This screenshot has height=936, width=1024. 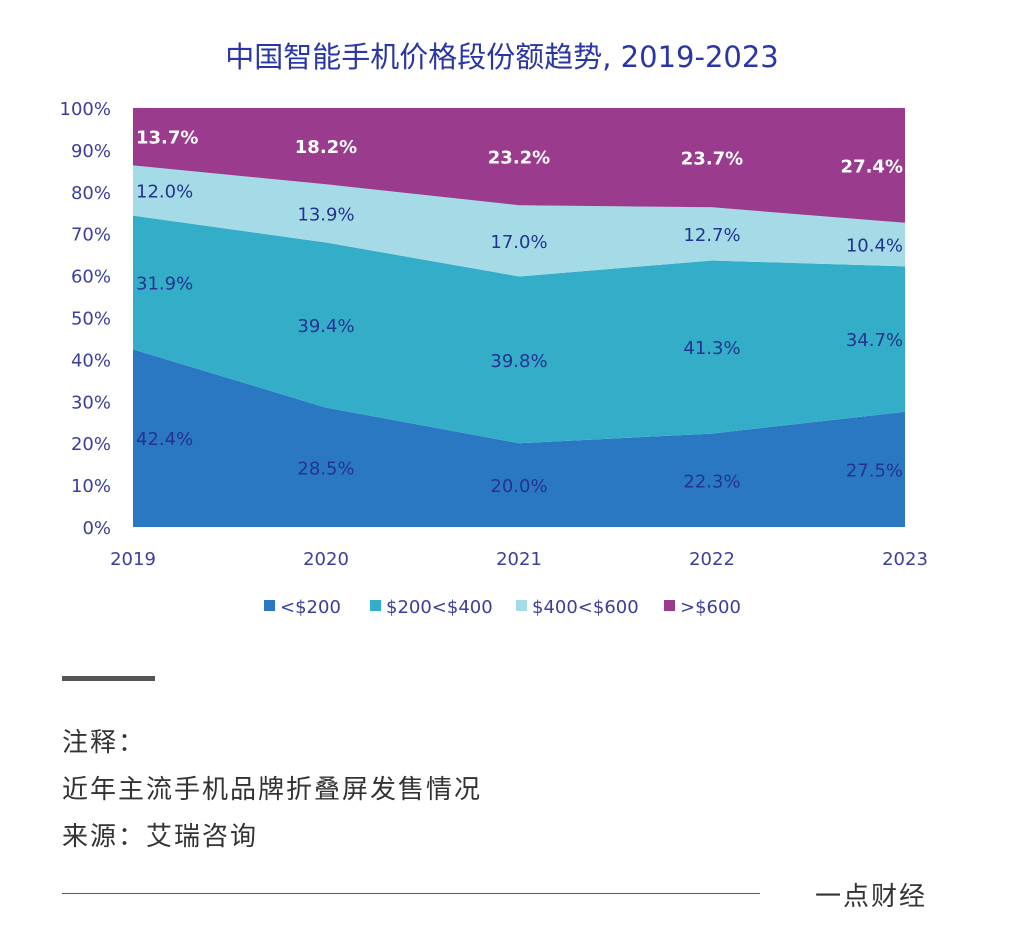 I want to click on brand-name: 一点财经, so click(x=871, y=897).